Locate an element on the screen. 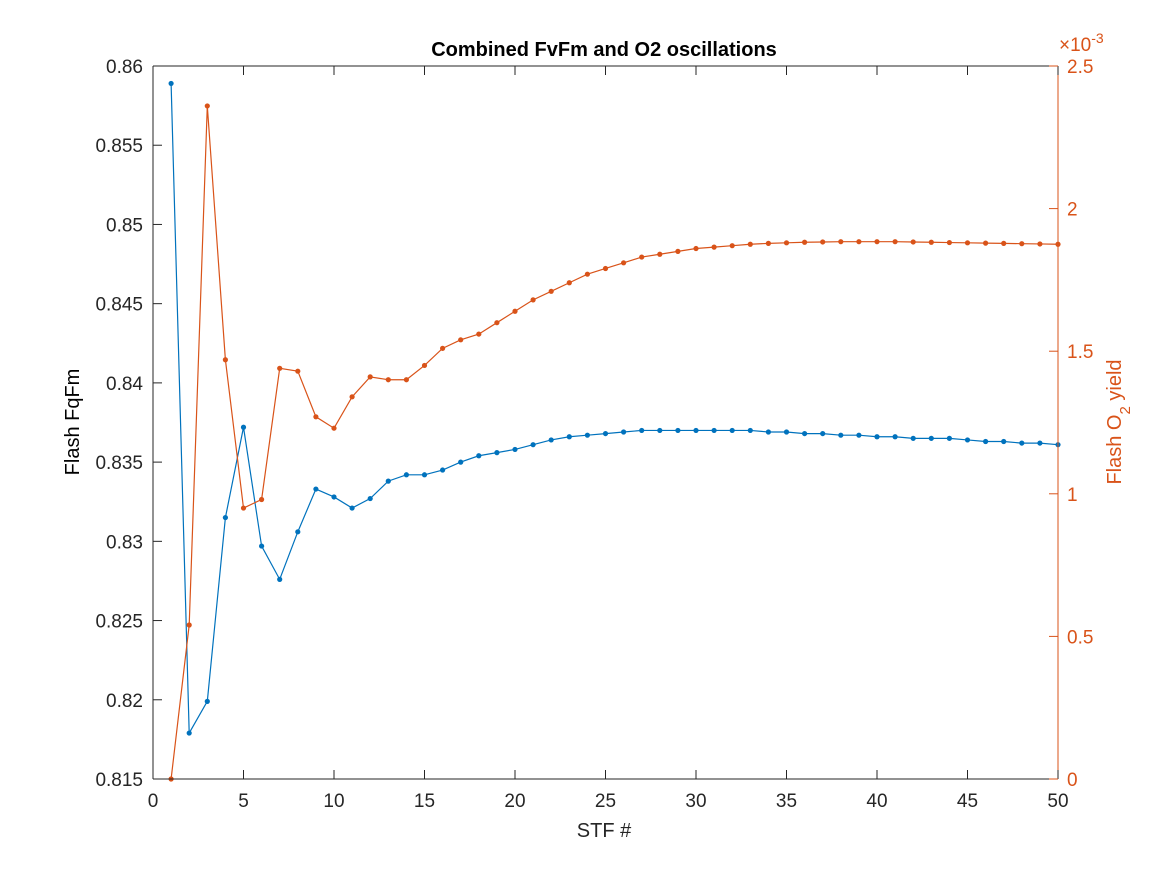 The image size is (1167, 875). y-right-tick-label: 1 is located at coordinates (1072, 495).